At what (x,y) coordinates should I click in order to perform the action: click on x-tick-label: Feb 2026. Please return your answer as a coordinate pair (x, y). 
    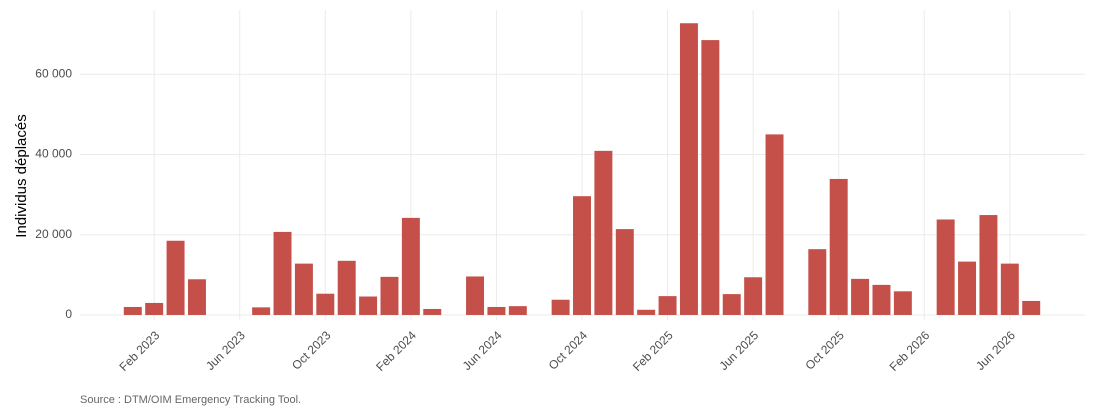
    Looking at the image, I should click on (910, 351).